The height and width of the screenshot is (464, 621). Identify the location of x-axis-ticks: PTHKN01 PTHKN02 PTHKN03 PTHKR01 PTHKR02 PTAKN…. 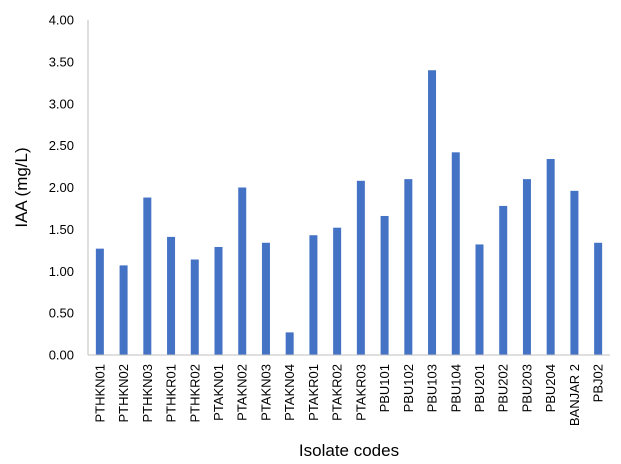
(348, 395).